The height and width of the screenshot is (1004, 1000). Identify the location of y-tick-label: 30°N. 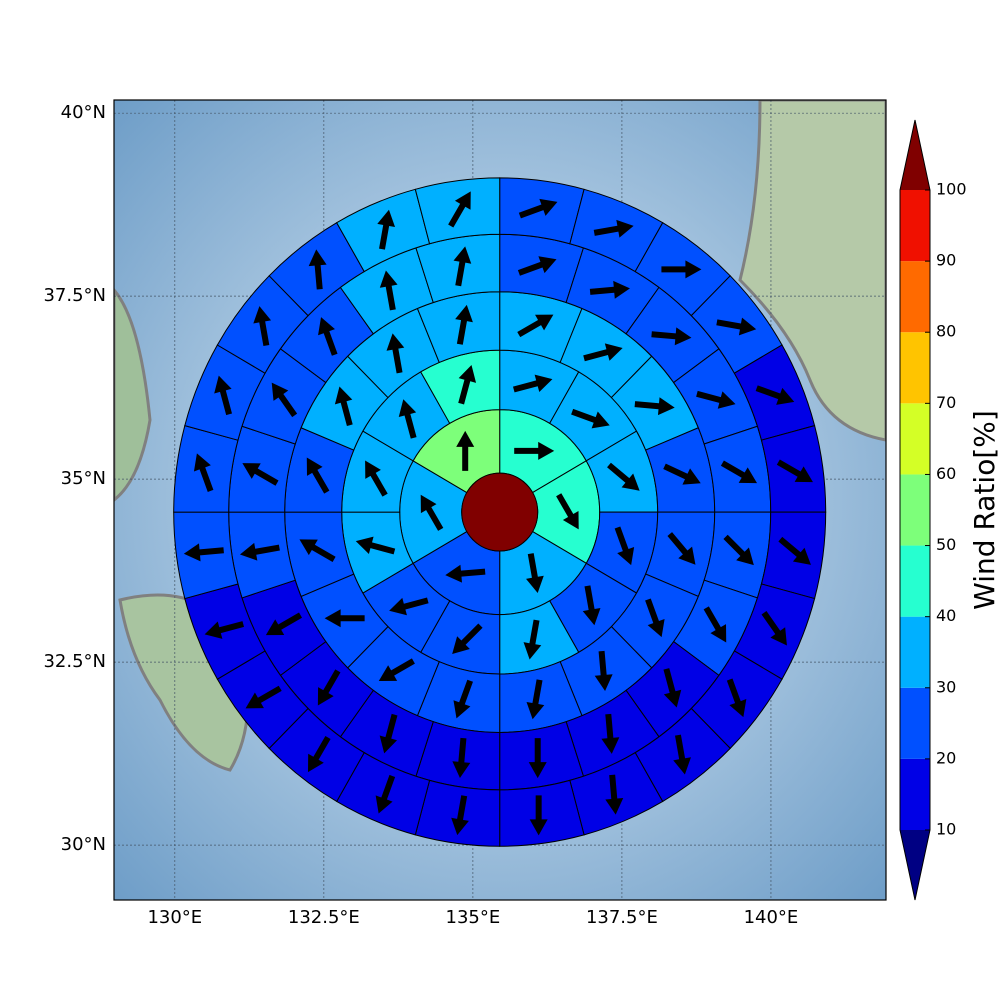
(83, 844).